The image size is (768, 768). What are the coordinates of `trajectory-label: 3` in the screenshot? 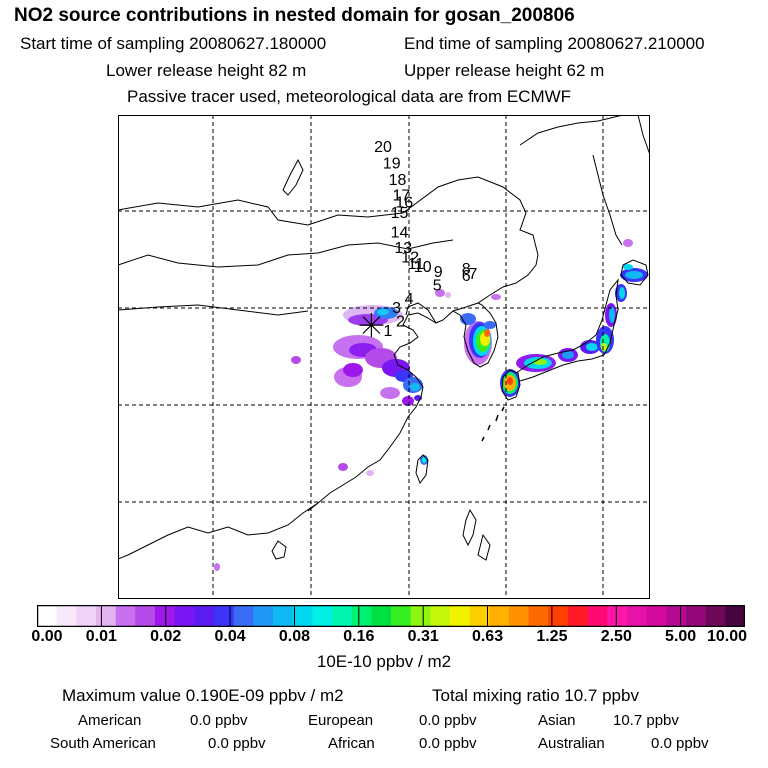 It's located at (396, 308).